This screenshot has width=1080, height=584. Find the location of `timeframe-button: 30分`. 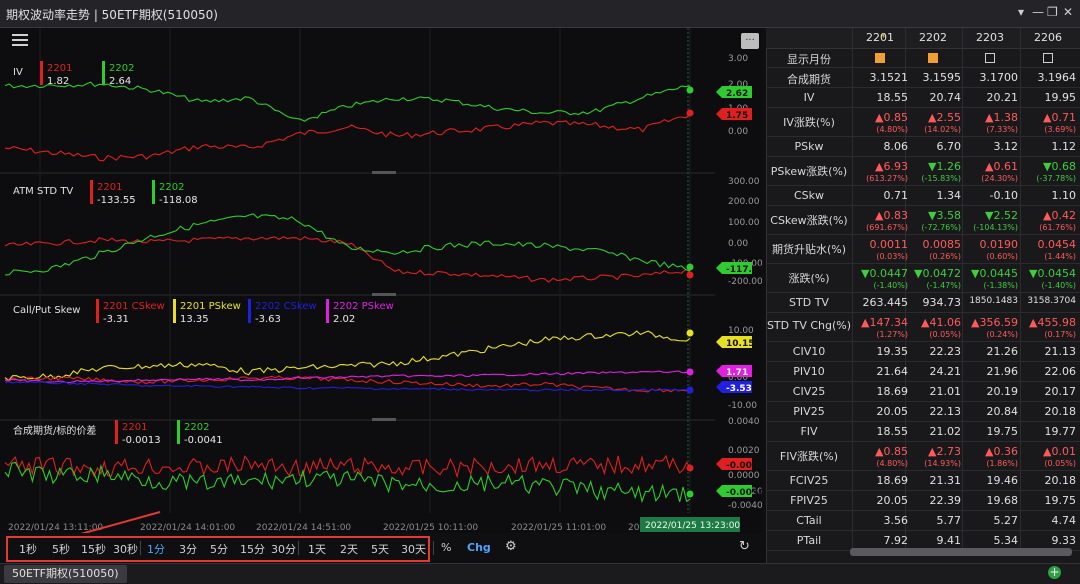

timeframe-button: 30分 is located at coordinates (283, 549).